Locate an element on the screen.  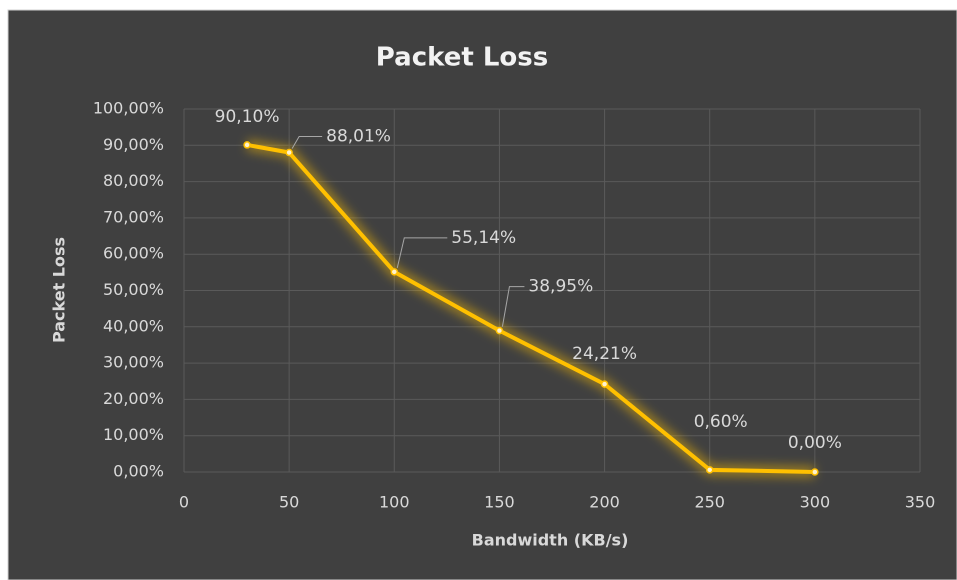
y-tick-label: 80,00% is located at coordinates (133, 180).